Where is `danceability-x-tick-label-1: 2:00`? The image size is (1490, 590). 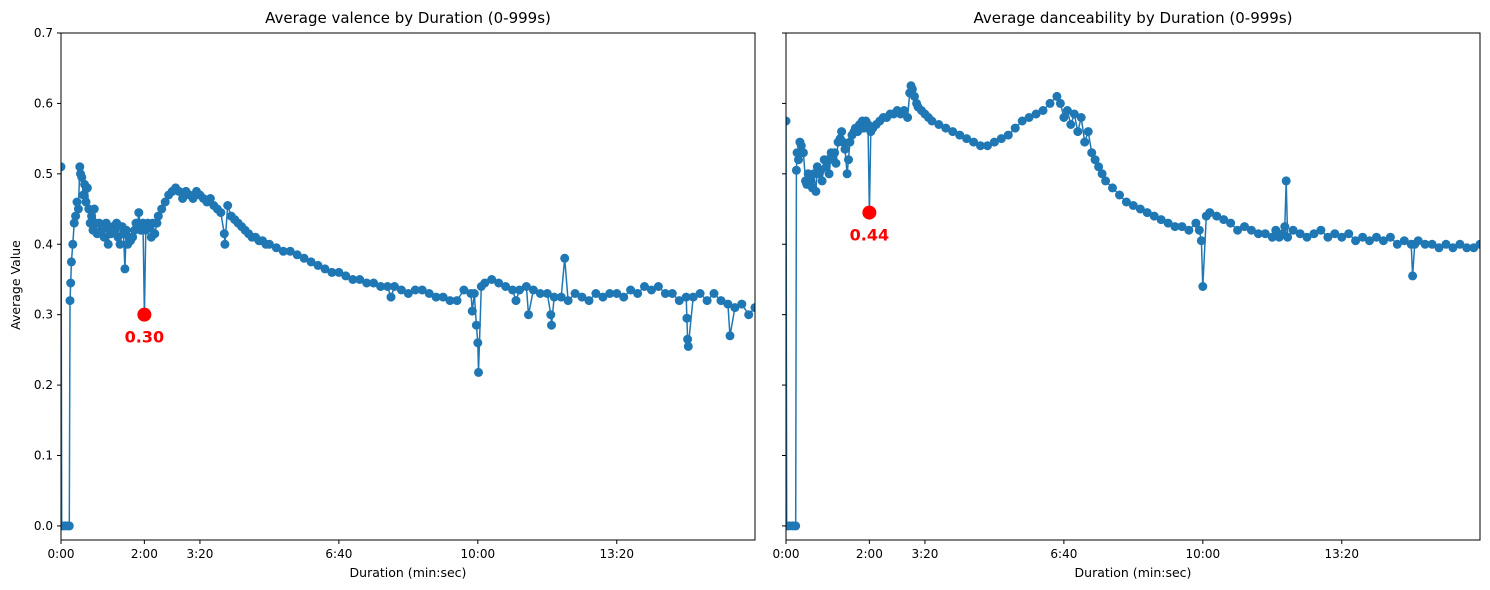
danceability-x-tick-label-1: 2:00 is located at coordinates (869, 554).